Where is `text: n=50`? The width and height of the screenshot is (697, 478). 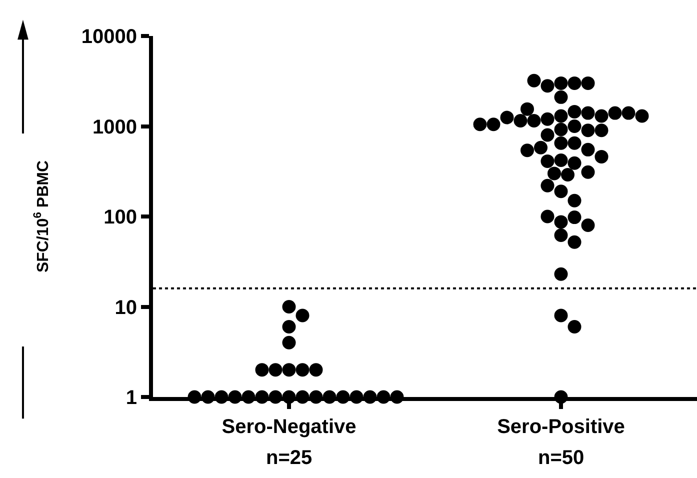 text: n=50 is located at coordinates (561, 458).